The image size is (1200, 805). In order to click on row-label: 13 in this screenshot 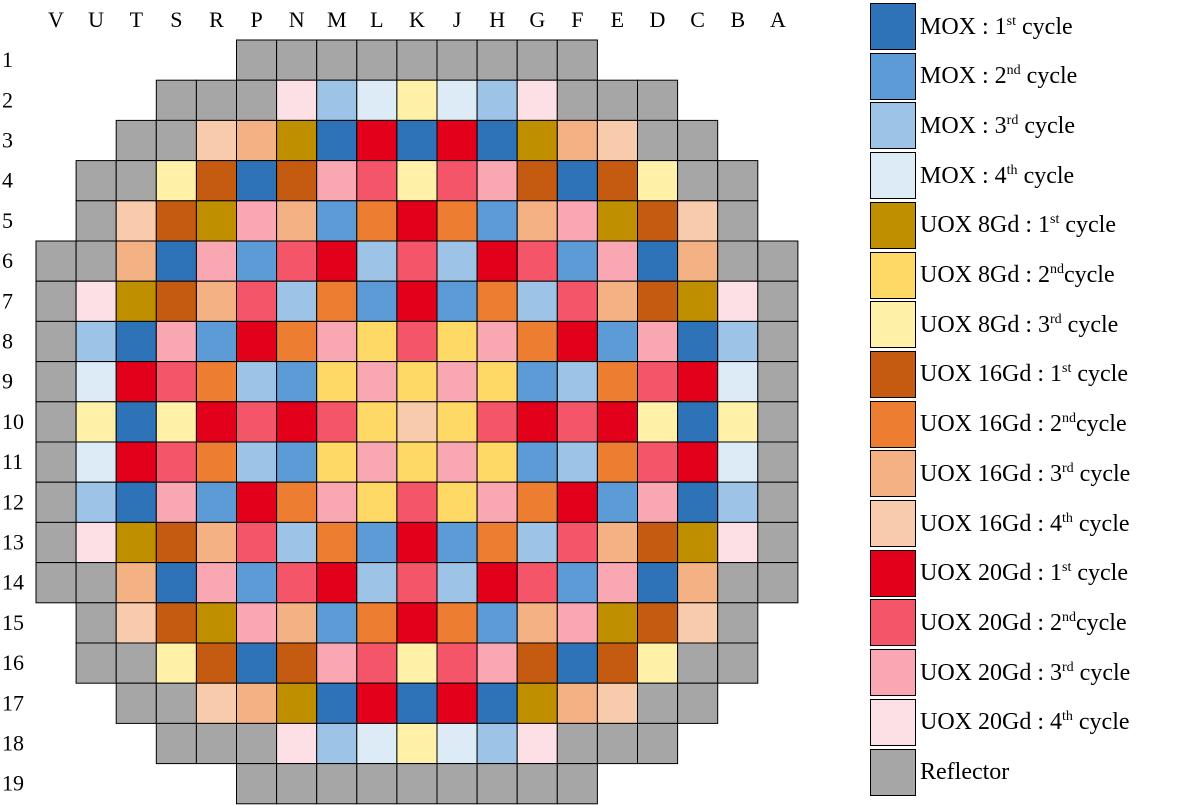, I will do `click(13, 542)`.